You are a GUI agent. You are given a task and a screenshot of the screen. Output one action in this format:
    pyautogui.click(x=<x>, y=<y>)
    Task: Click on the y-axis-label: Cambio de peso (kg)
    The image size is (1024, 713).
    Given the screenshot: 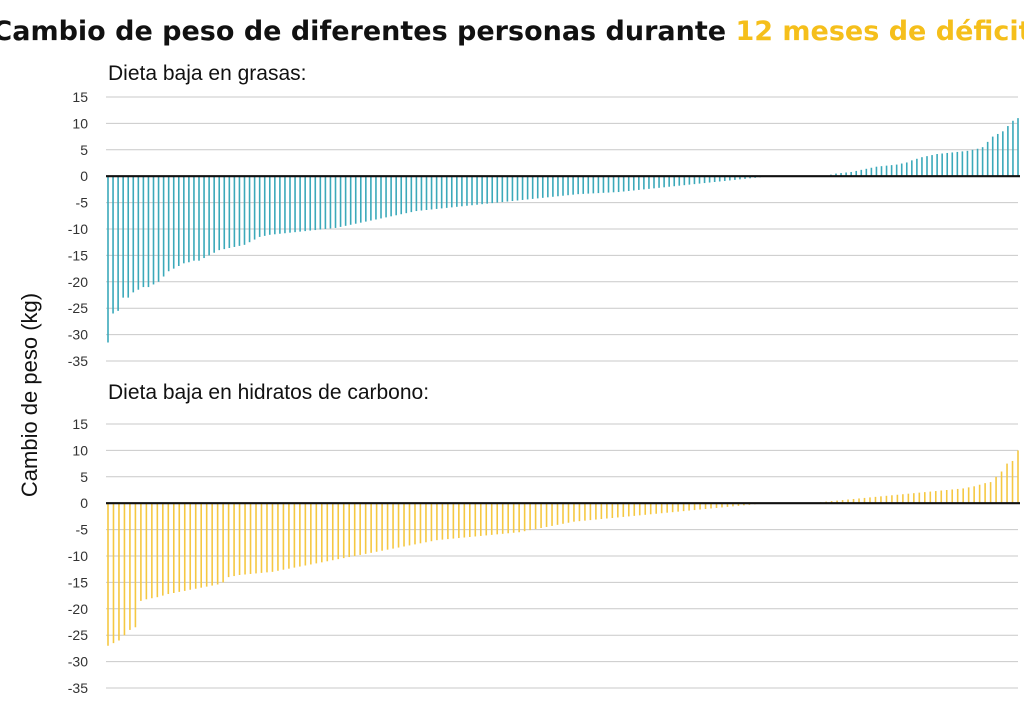 What is the action you would take?
    pyautogui.click(x=29, y=395)
    